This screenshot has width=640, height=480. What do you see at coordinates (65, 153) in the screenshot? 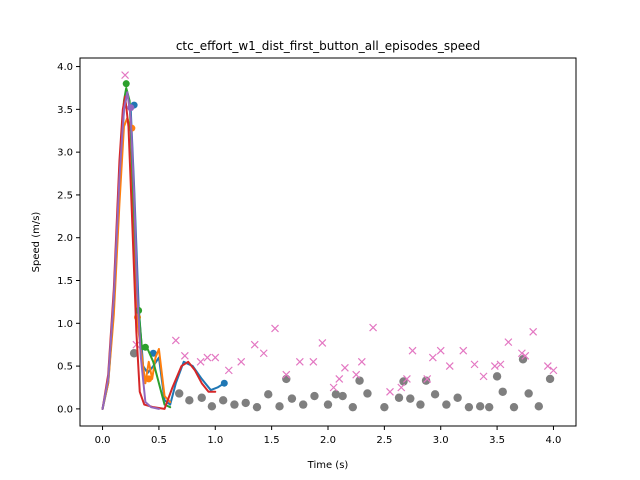
I see `y-tick-label: 3.0` at bounding box center [65, 153].